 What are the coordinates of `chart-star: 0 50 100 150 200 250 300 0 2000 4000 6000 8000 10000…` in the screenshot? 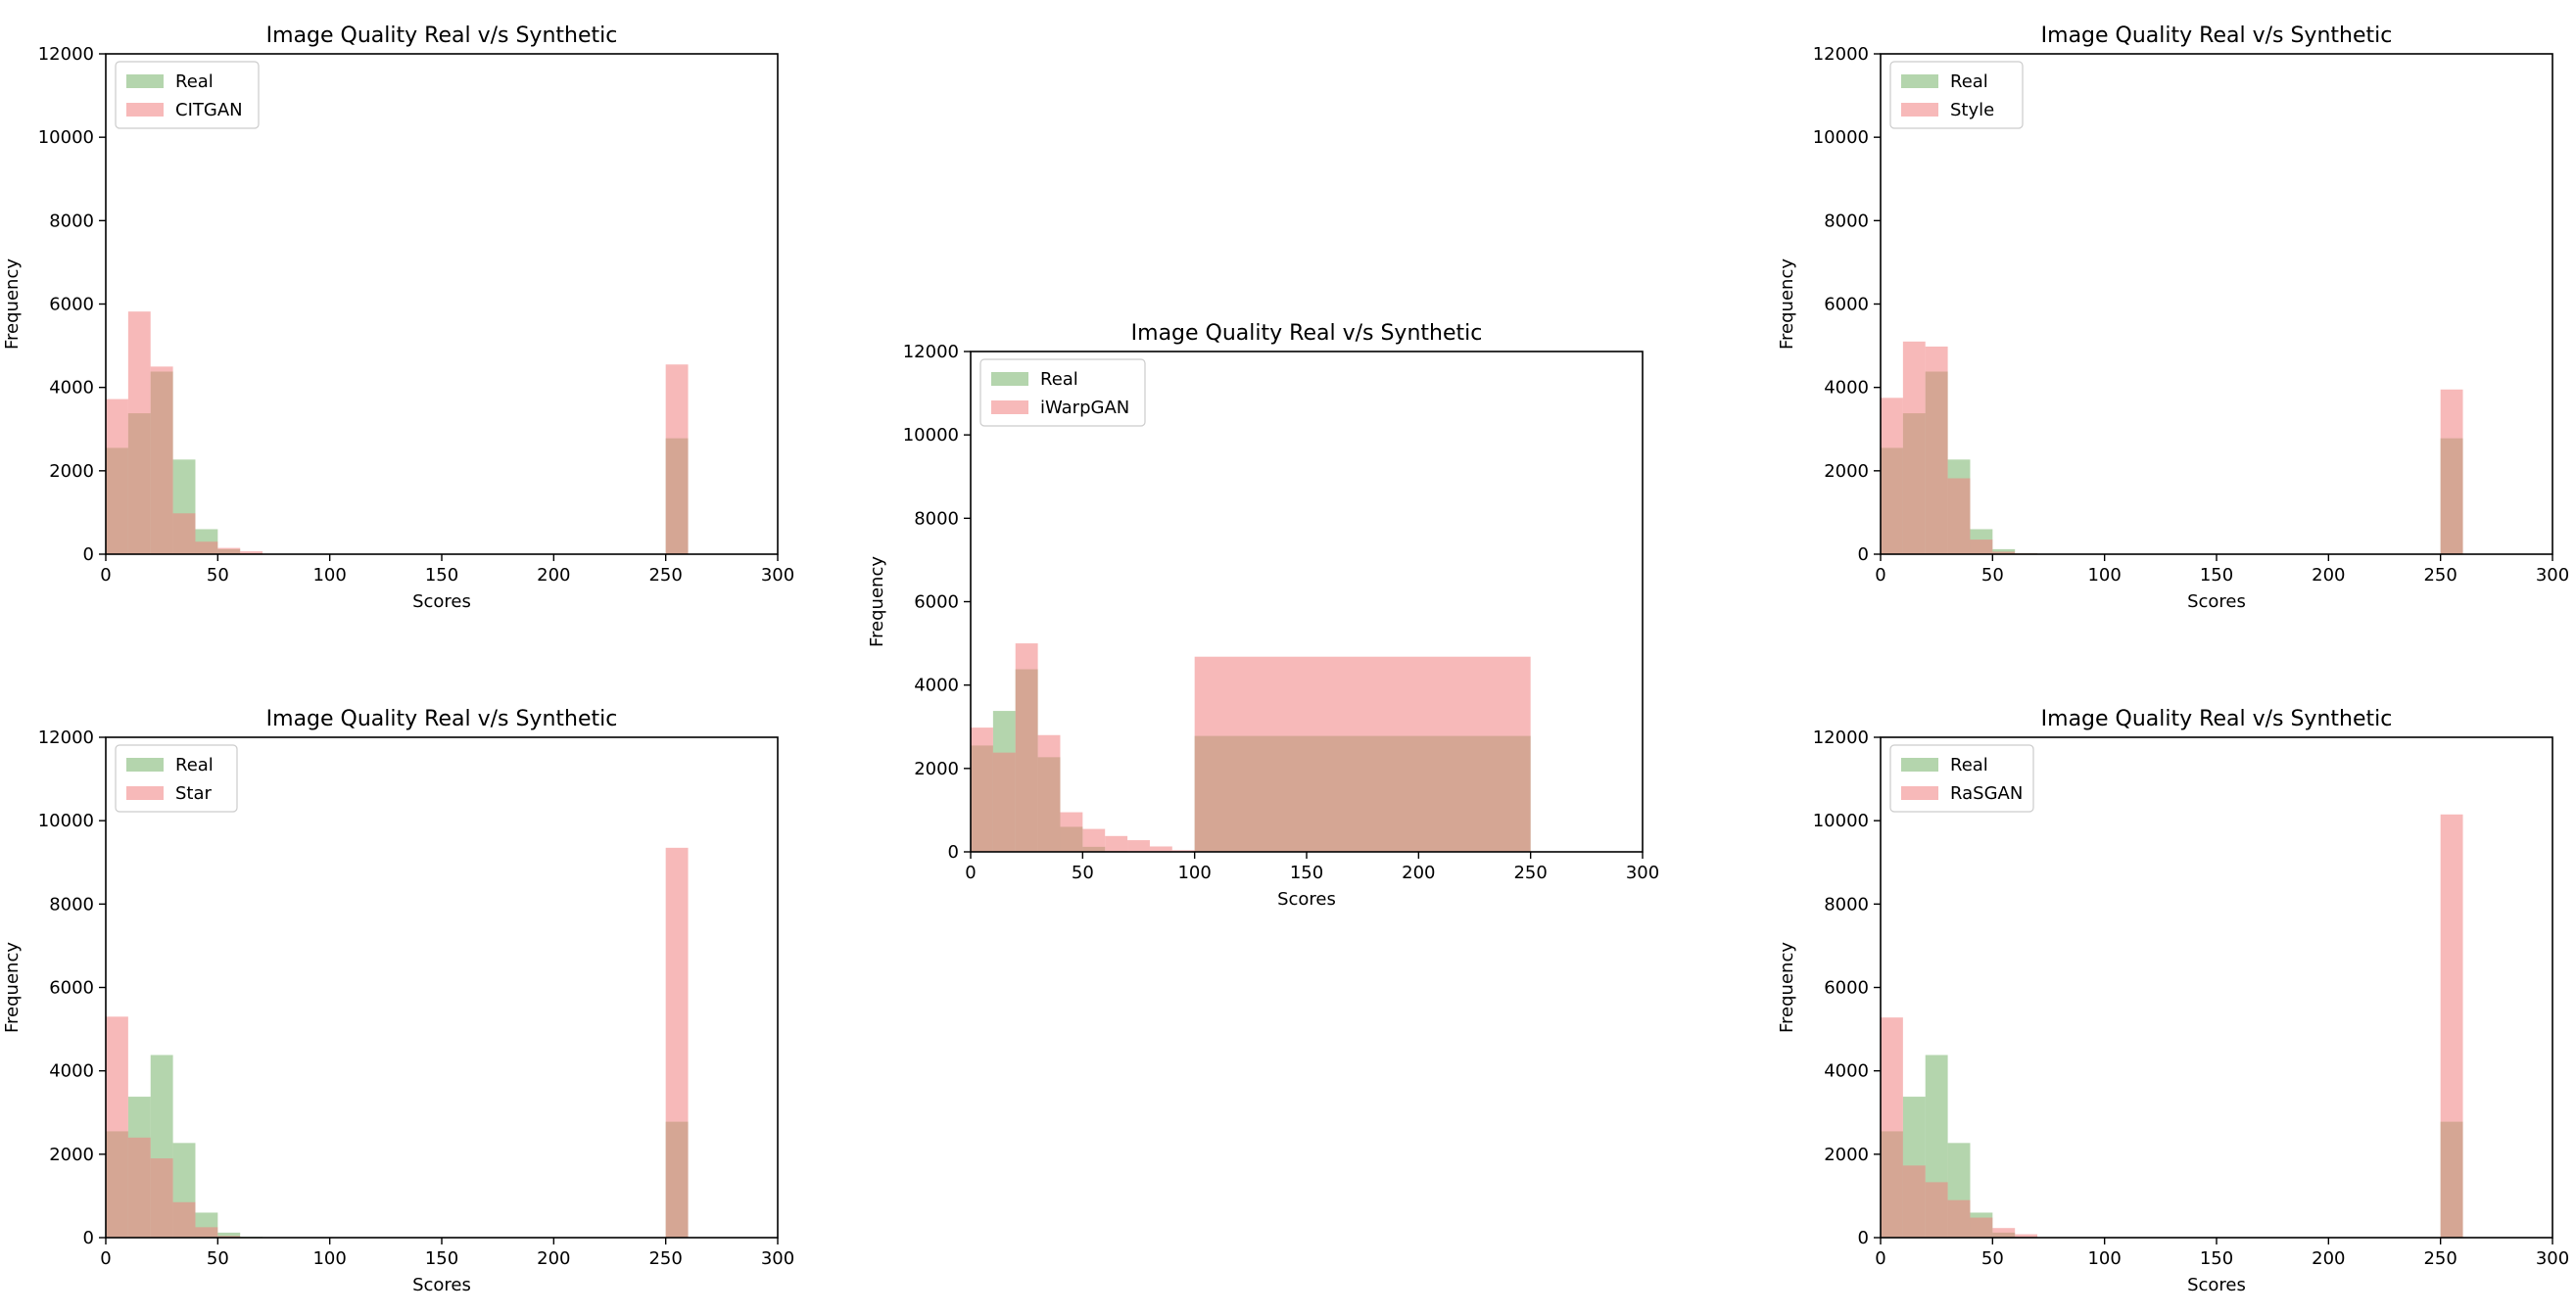 It's located at (398, 1001).